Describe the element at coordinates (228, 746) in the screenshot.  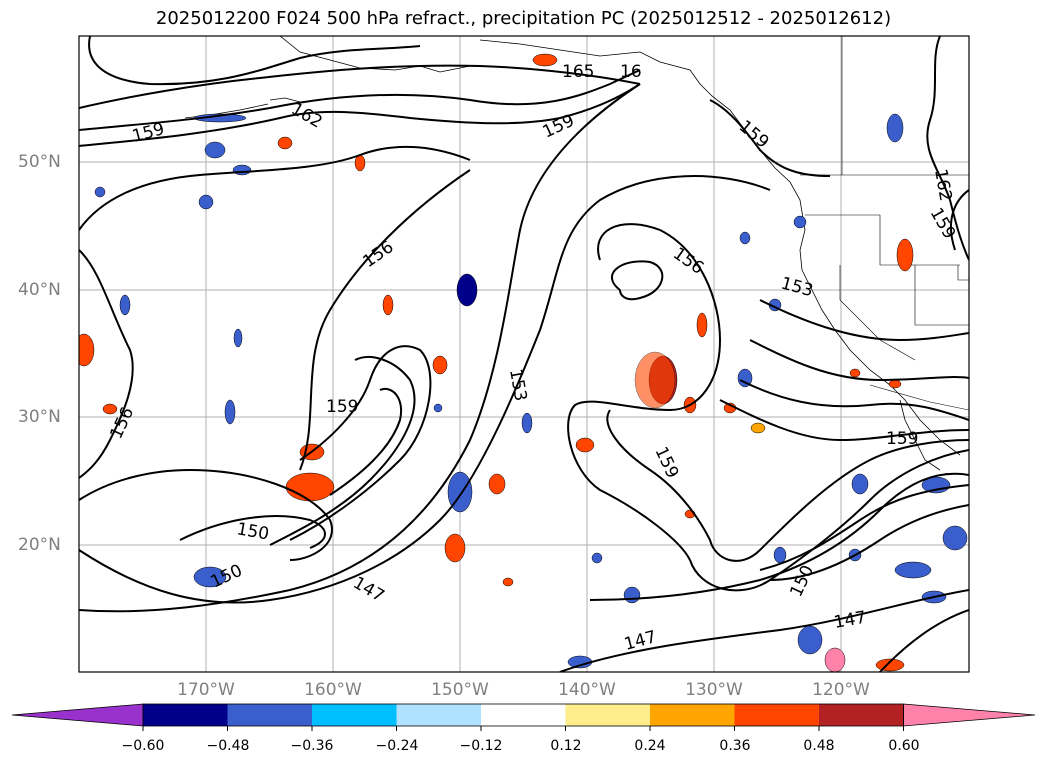
I see `colorbar-tick-label: −0.48` at that location.